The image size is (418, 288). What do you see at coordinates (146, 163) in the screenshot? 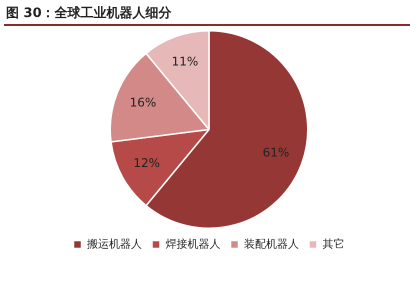
I see `data-label: 12%` at bounding box center [146, 163].